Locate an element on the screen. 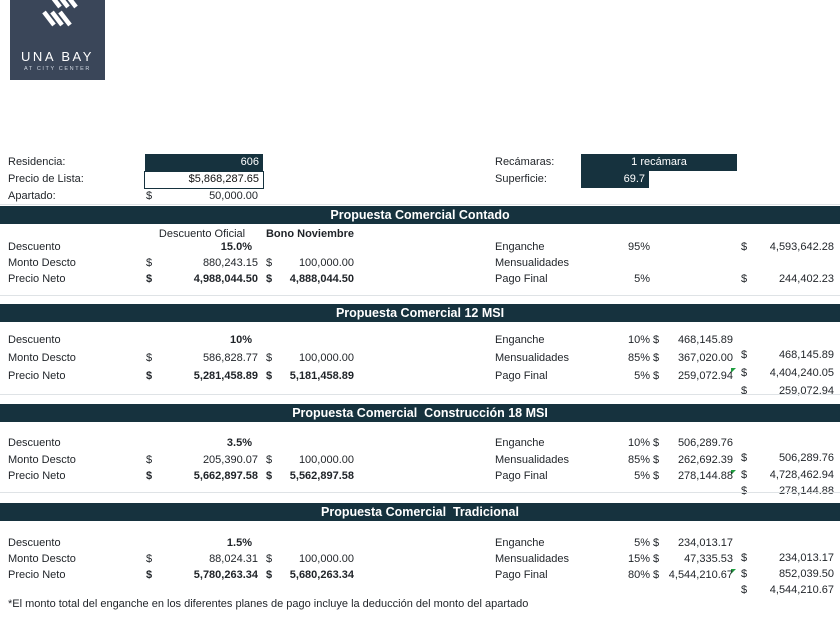  enganche-pct: 10% is located at coordinates (638, 340).